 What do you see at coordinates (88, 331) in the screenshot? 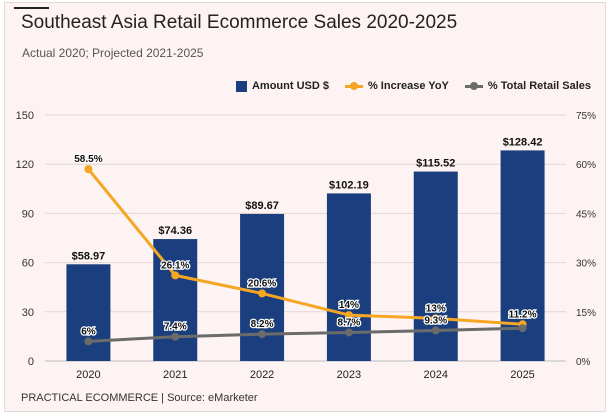
I see `label-total-retail: 6%` at bounding box center [88, 331].